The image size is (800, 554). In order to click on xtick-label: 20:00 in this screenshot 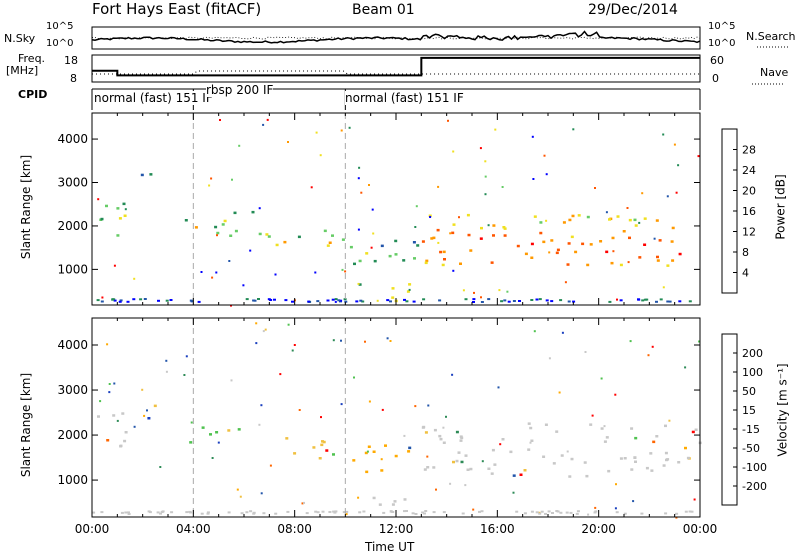, I will do `click(598, 529)`.